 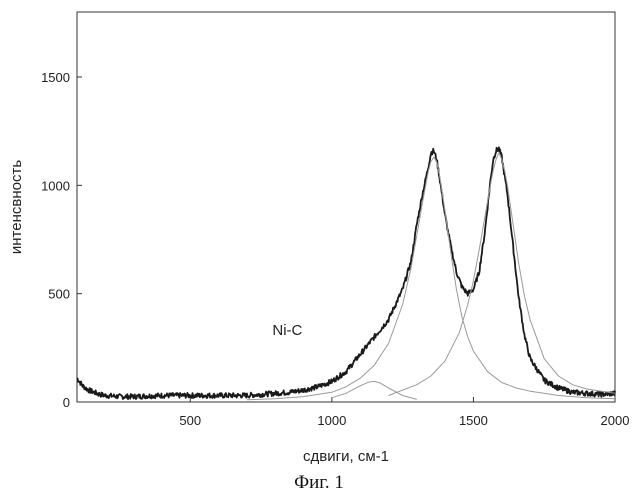 What do you see at coordinates (331, 420) in the screenshot?
I see `x-tick-label: 1000` at bounding box center [331, 420].